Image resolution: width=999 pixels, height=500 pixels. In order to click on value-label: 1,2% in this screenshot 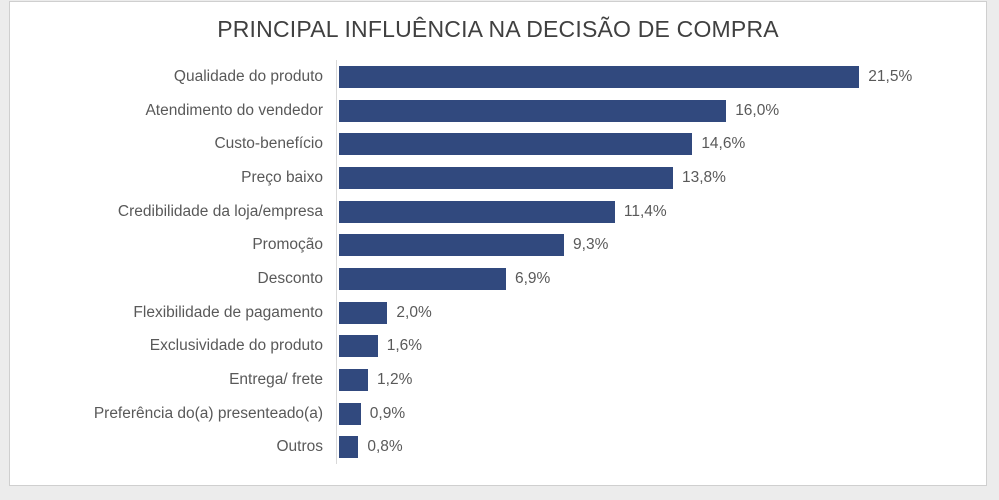, I will do `click(395, 380)`.